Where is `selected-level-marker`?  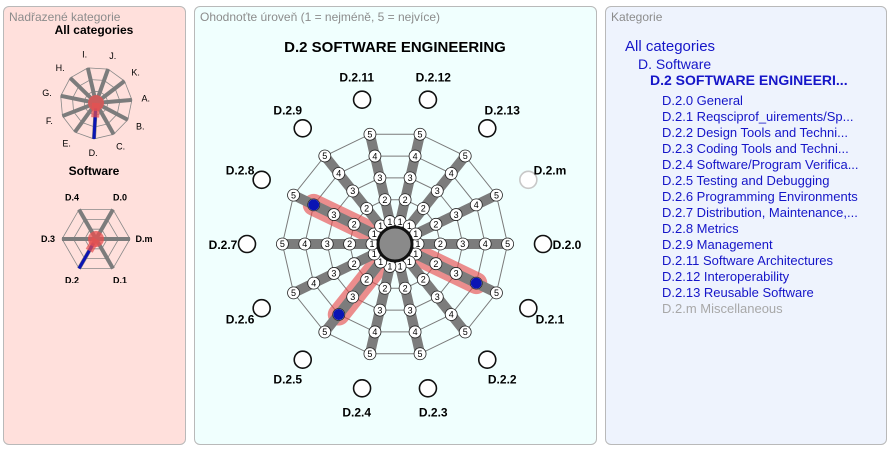 selected-level-marker is located at coordinates (339, 315).